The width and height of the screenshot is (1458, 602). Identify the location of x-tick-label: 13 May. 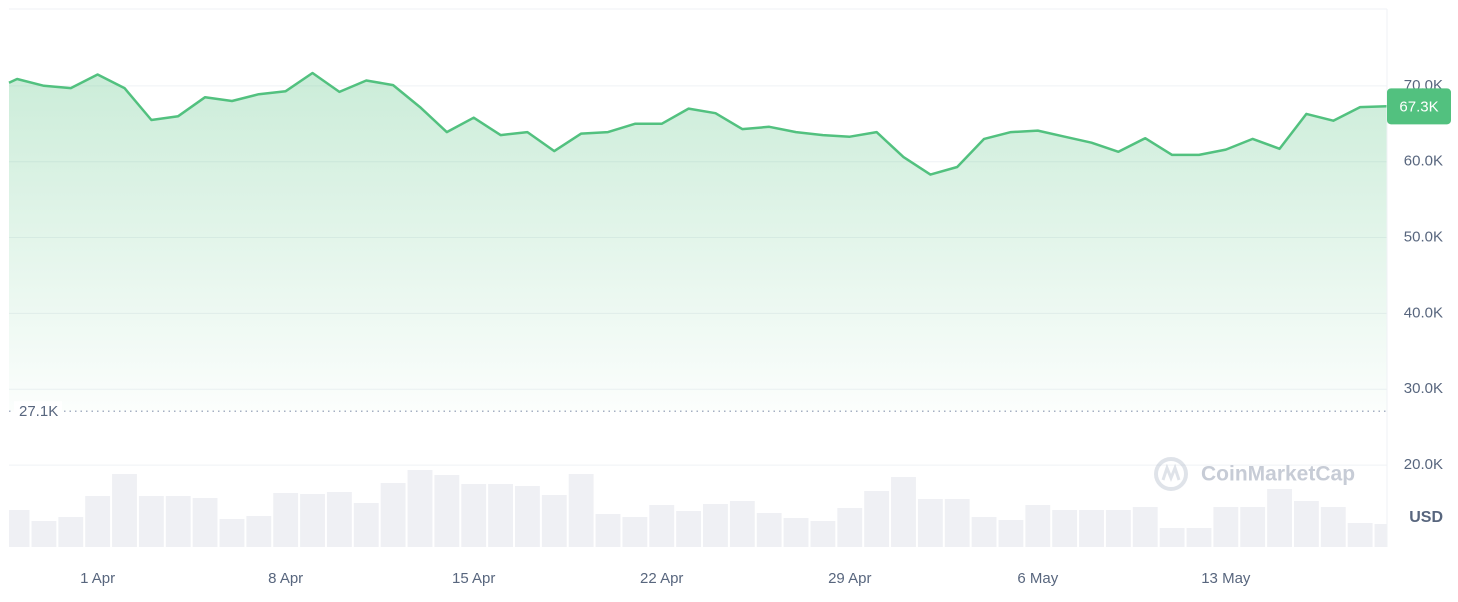
(1226, 578).